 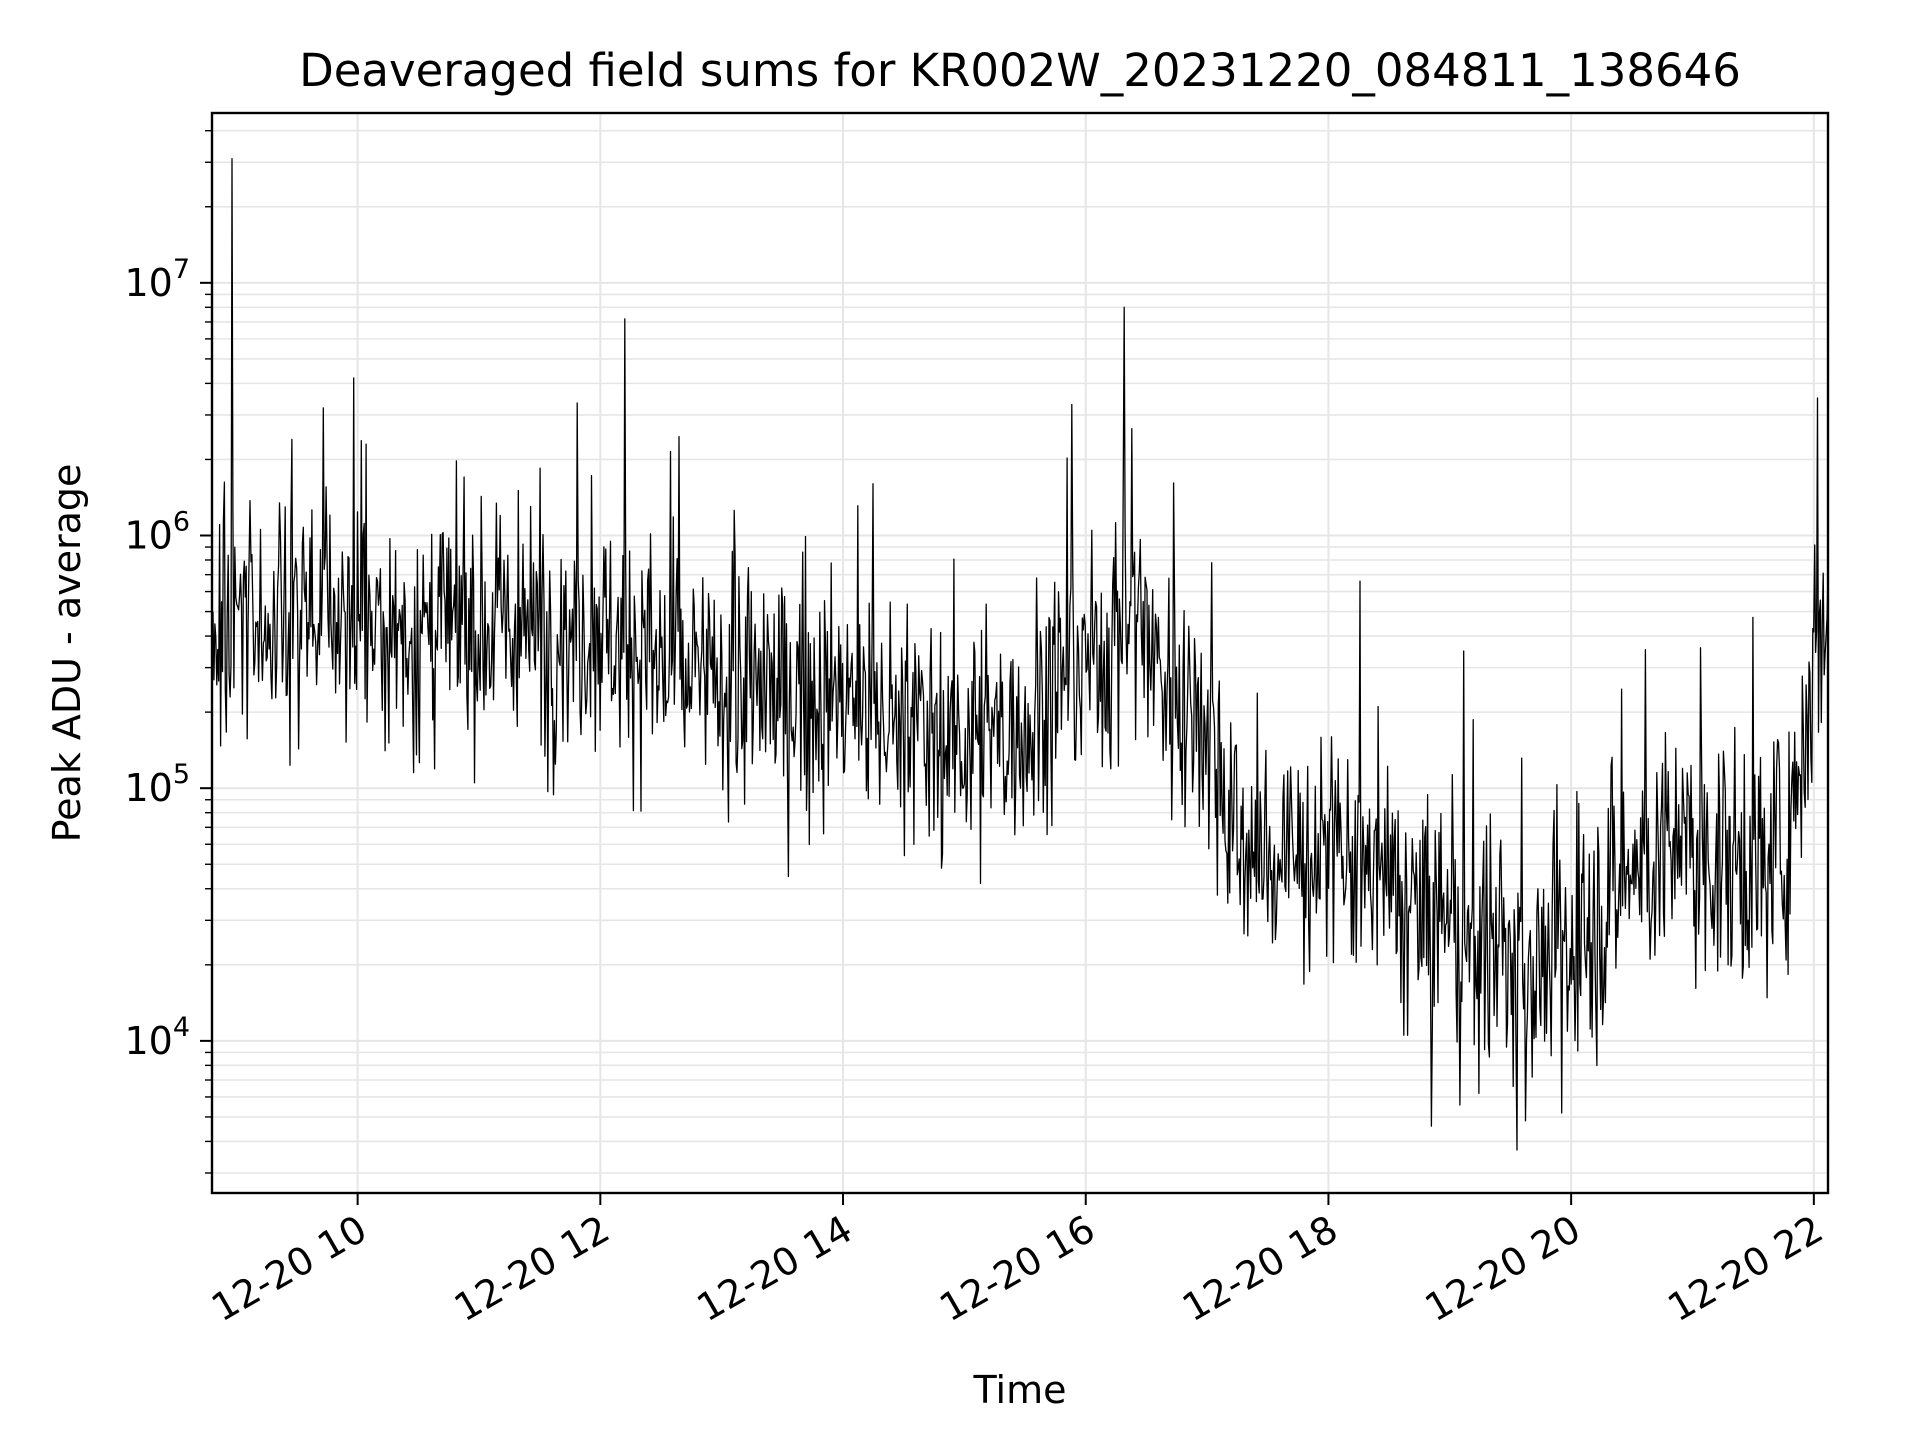 What do you see at coordinates (1260, 1269) in the screenshot?
I see `x-tick-label: 12-20 18` at bounding box center [1260, 1269].